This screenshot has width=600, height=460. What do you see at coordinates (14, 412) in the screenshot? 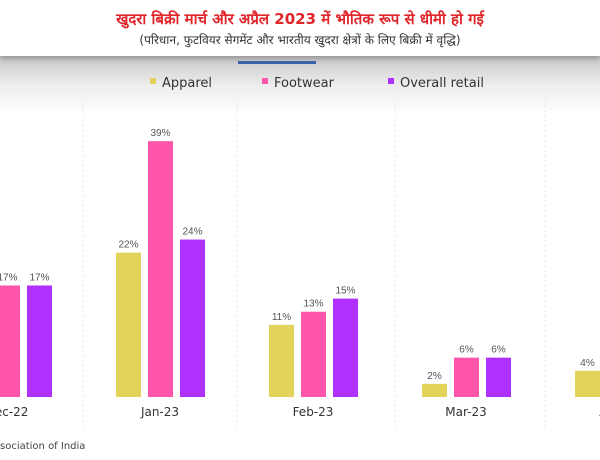
I see `category-label: Dec-22` at bounding box center [14, 412].